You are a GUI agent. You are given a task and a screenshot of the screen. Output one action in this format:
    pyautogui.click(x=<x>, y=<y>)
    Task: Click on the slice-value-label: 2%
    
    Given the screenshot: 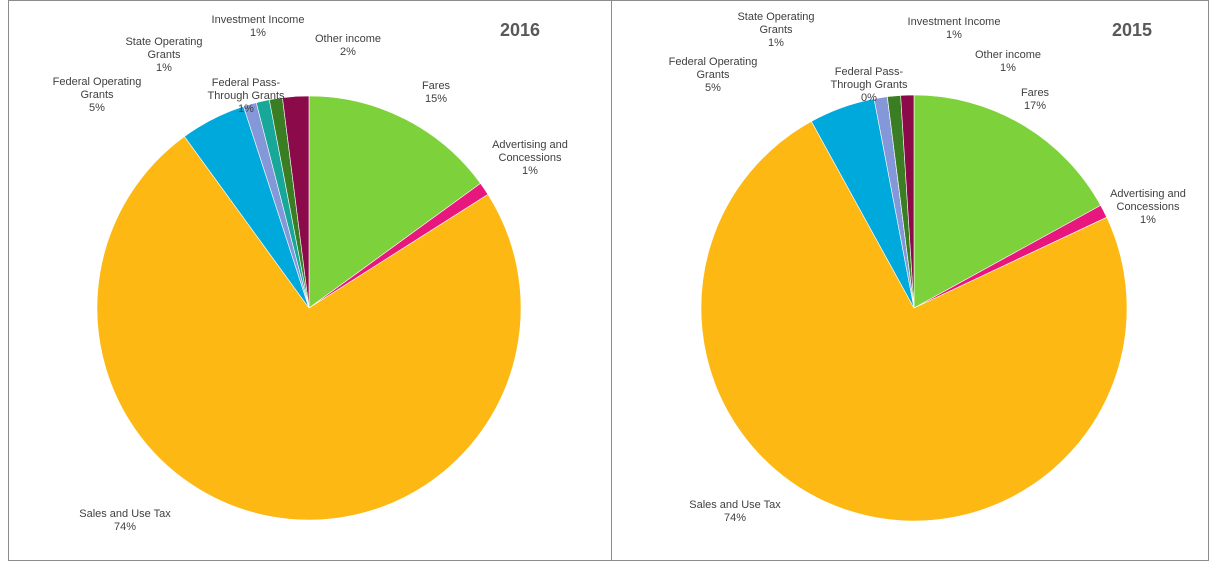 What is the action you would take?
    pyautogui.click(x=348, y=52)
    